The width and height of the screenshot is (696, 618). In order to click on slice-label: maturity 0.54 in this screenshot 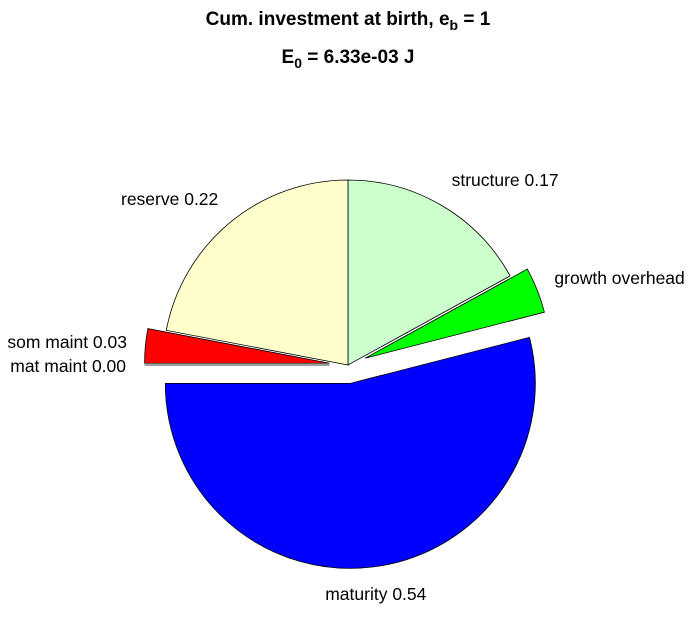, I will do `click(375, 594)`.